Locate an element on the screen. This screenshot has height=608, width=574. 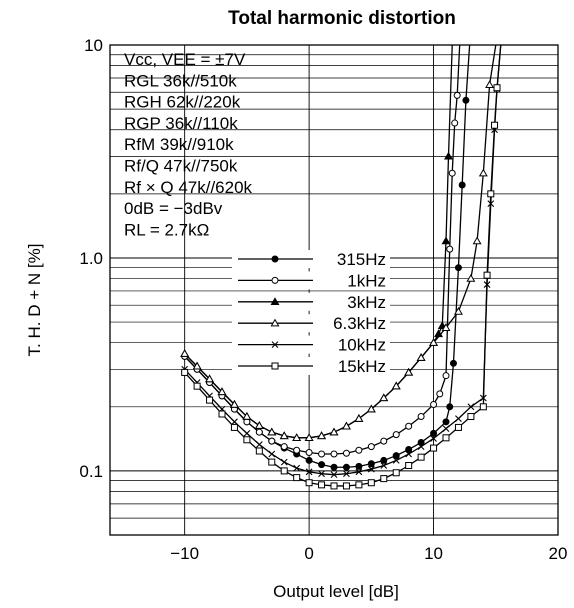
legend-label: 10kHz is located at coordinates (362, 345).